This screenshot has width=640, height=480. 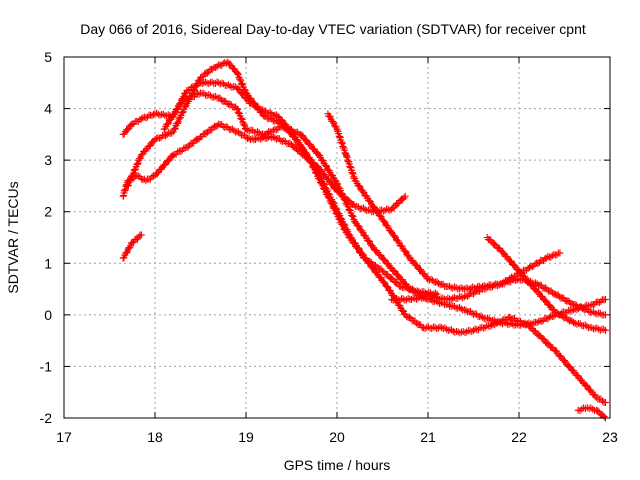 What do you see at coordinates (610, 437) in the screenshot?
I see `x-tick-label: 23` at bounding box center [610, 437].